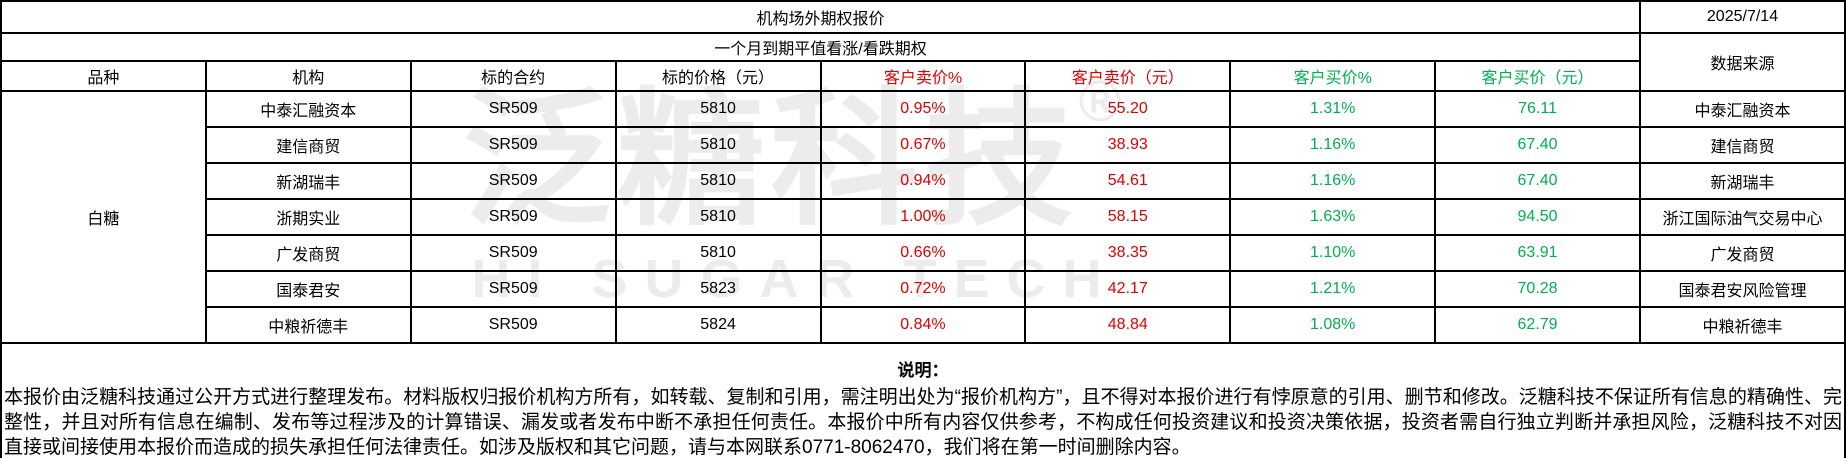 The image size is (1846, 458). What do you see at coordinates (718, 325) in the screenshot?
I see `cell-underlying-price: 5824` at bounding box center [718, 325].